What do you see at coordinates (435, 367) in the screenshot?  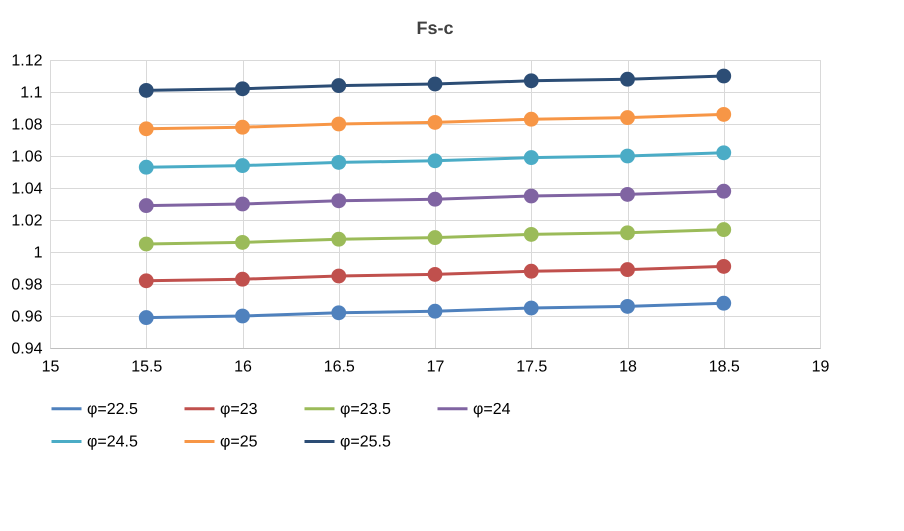 I see `x-tick-label: 17` at bounding box center [435, 367].